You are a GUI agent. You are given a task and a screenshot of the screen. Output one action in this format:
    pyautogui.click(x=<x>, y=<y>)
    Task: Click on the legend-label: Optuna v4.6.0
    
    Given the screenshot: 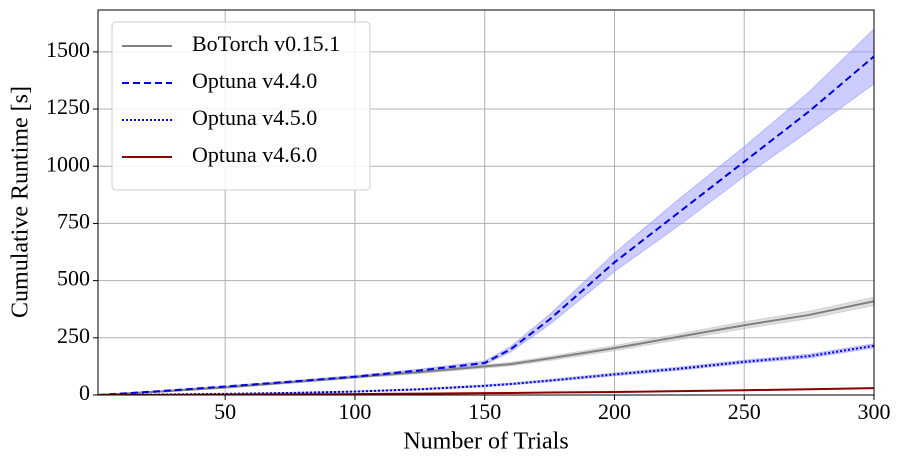 What is the action you would take?
    pyautogui.click(x=254, y=154)
    